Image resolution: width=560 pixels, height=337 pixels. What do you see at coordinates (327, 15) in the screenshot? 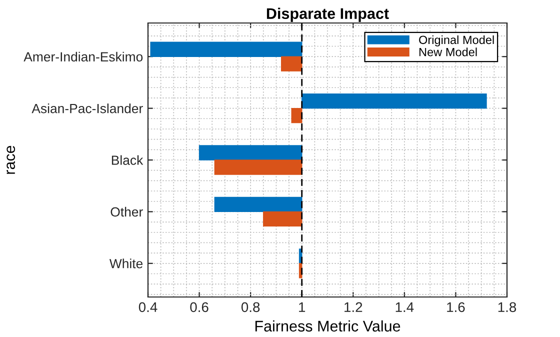
I see `chart-title: Disparate Impact` at bounding box center [327, 15].